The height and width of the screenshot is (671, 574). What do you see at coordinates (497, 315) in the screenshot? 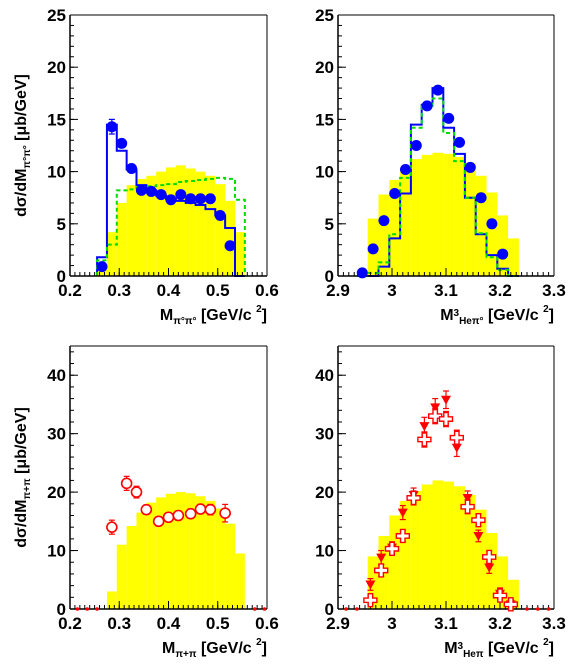
I see `x-axis-title: M3Heπ° [GeV/c 2]` at bounding box center [497, 315].